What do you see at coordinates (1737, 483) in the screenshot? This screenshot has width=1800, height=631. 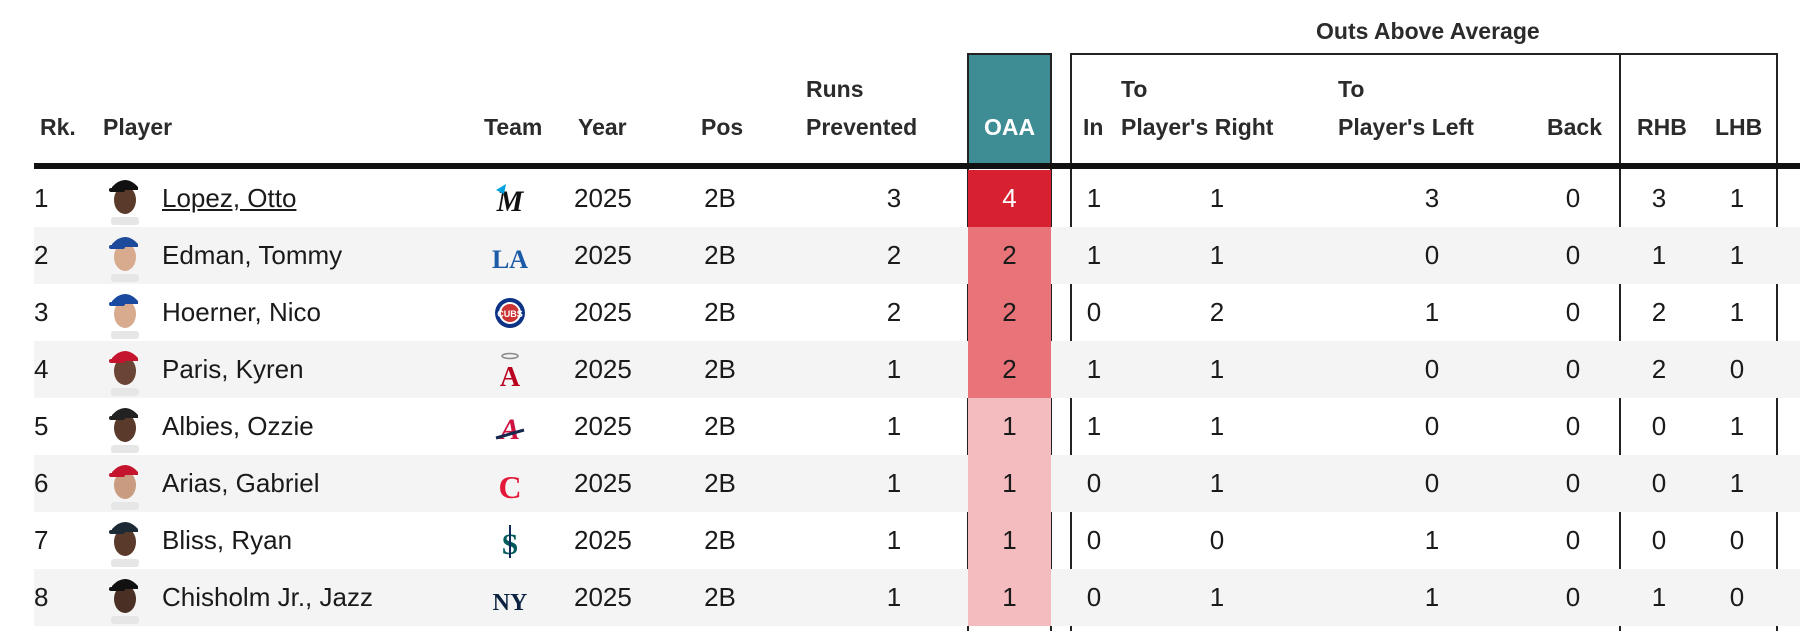 I see `lhb-cell: 1` at bounding box center [1737, 483].